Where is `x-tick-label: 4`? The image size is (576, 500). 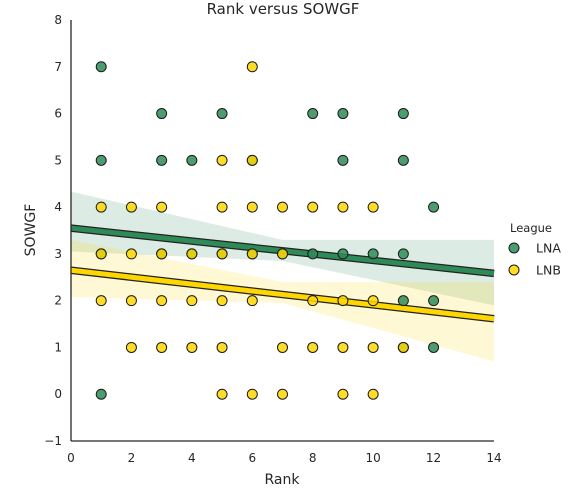
x-tick-label: 4 is located at coordinates (192, 458).